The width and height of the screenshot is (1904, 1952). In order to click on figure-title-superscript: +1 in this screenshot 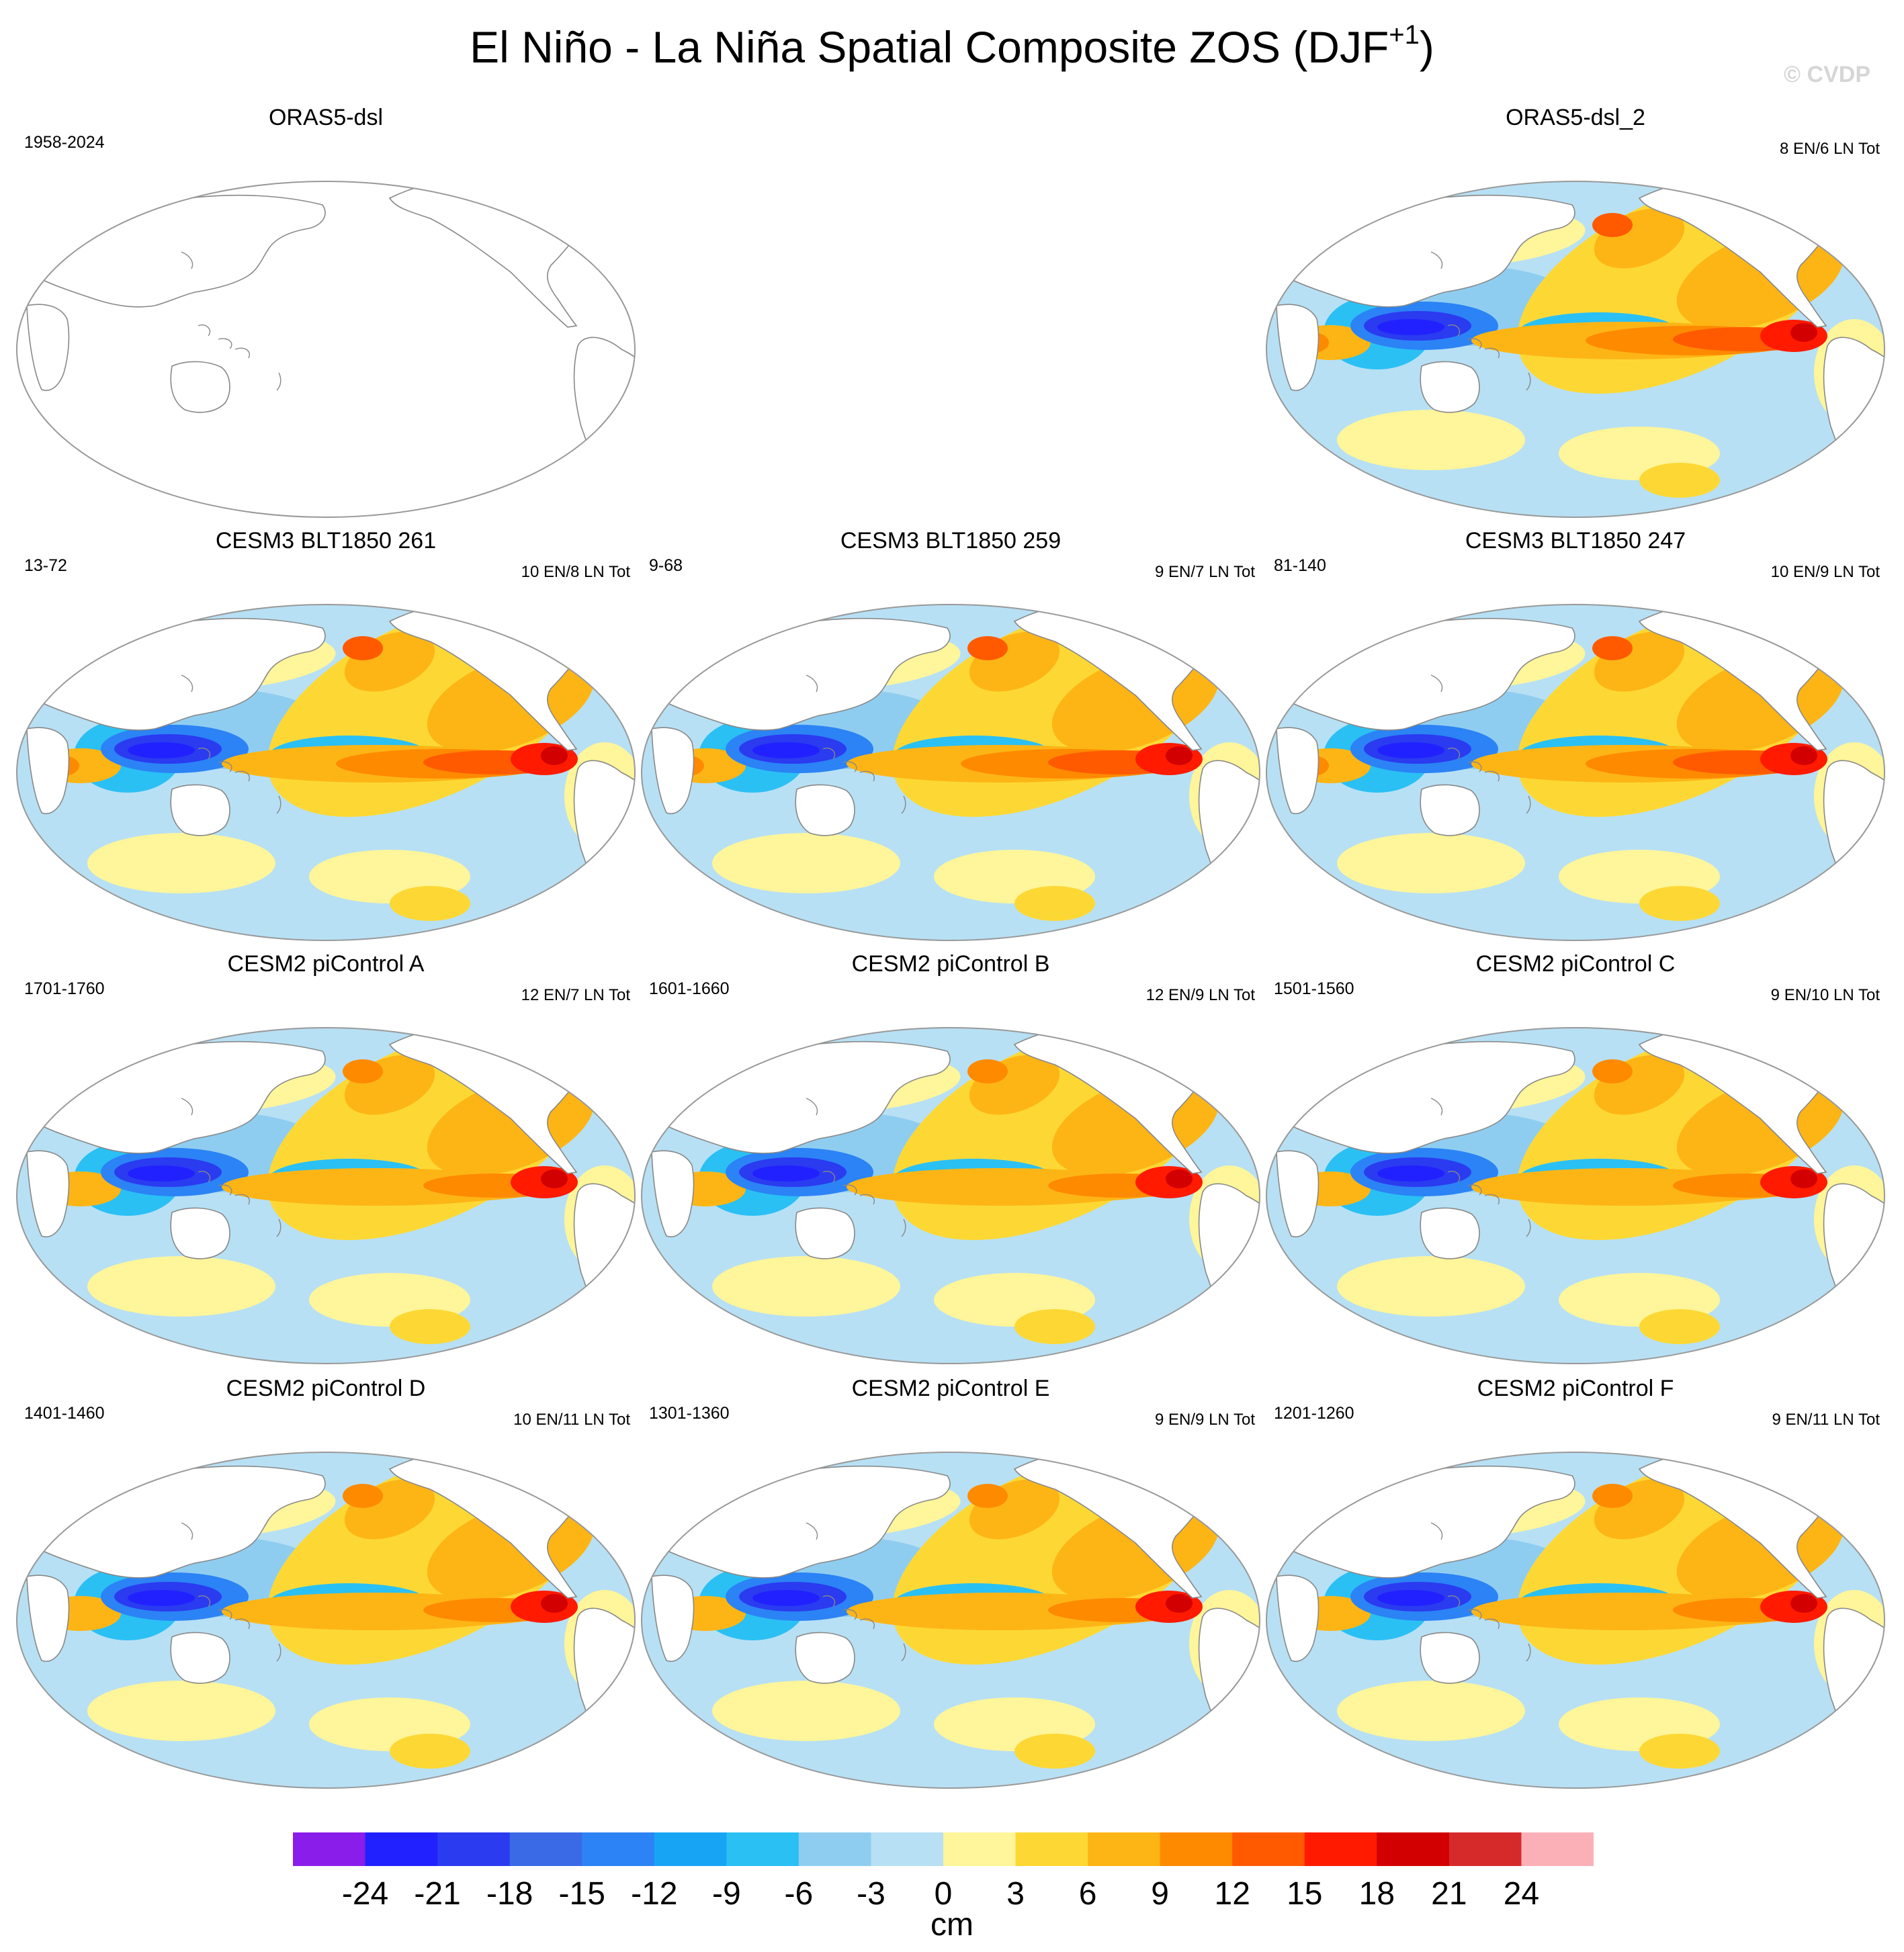, I will do `click(1405, 35)`.